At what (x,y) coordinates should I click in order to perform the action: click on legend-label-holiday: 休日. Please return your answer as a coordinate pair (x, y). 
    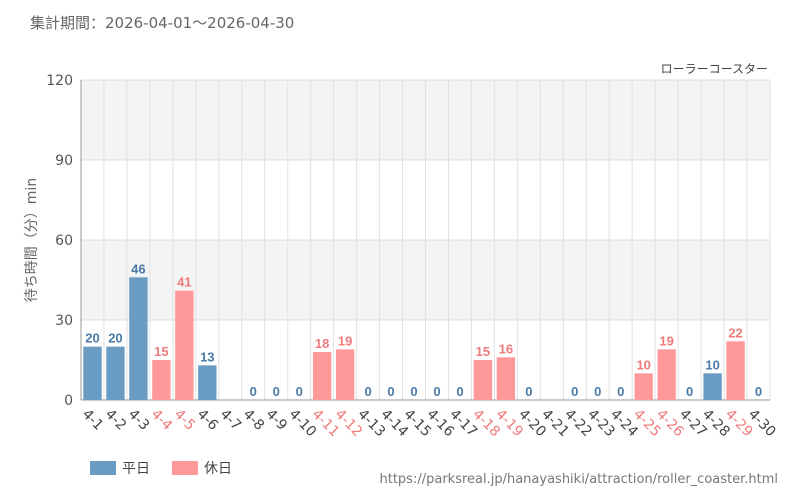
    Looking at the image, I should click on (218, 469).